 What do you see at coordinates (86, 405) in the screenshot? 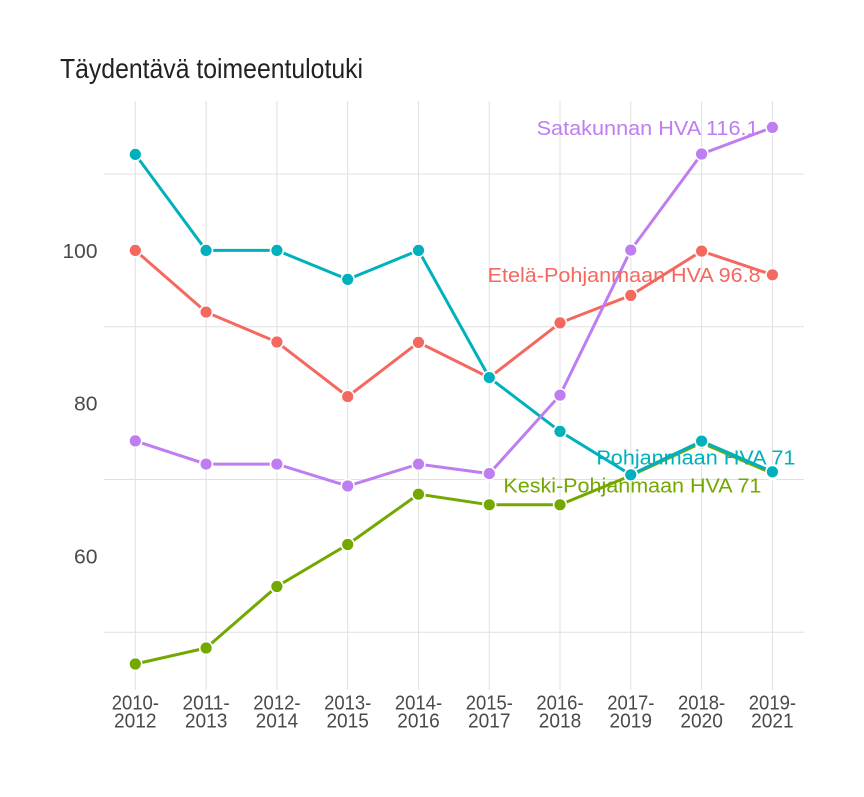
I see `svg-text: 80` at bounding box center [86, 405].